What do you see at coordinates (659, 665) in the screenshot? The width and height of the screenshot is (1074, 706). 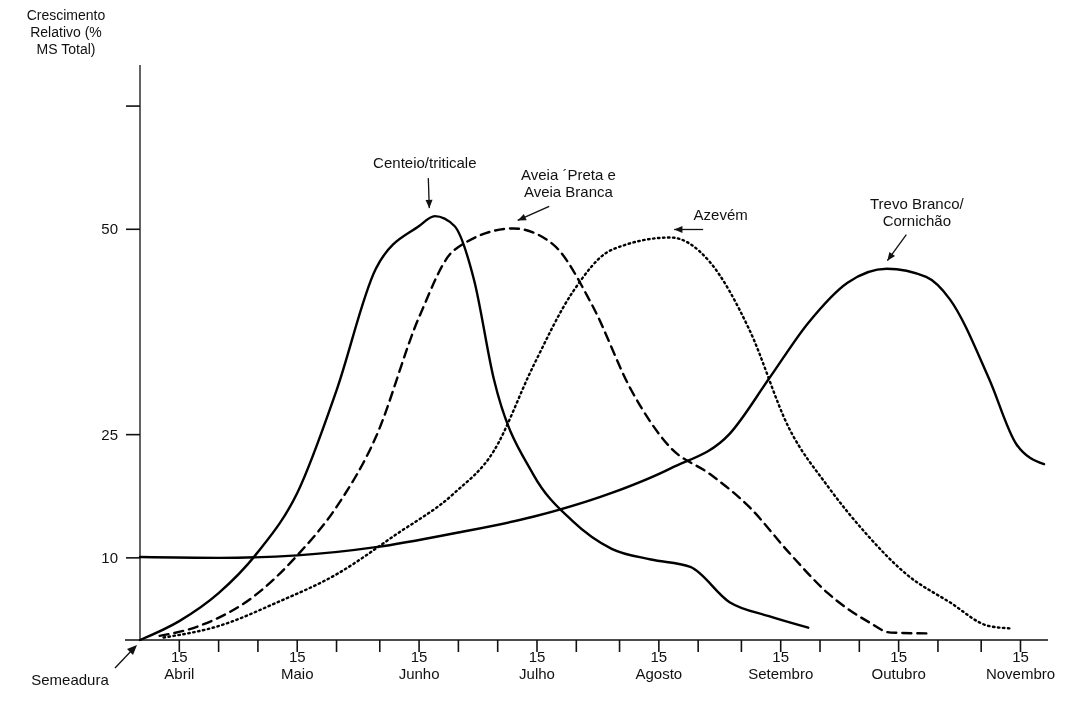 I see `x-tick-label: 15 Agosto` at bounding box center [659, 665].